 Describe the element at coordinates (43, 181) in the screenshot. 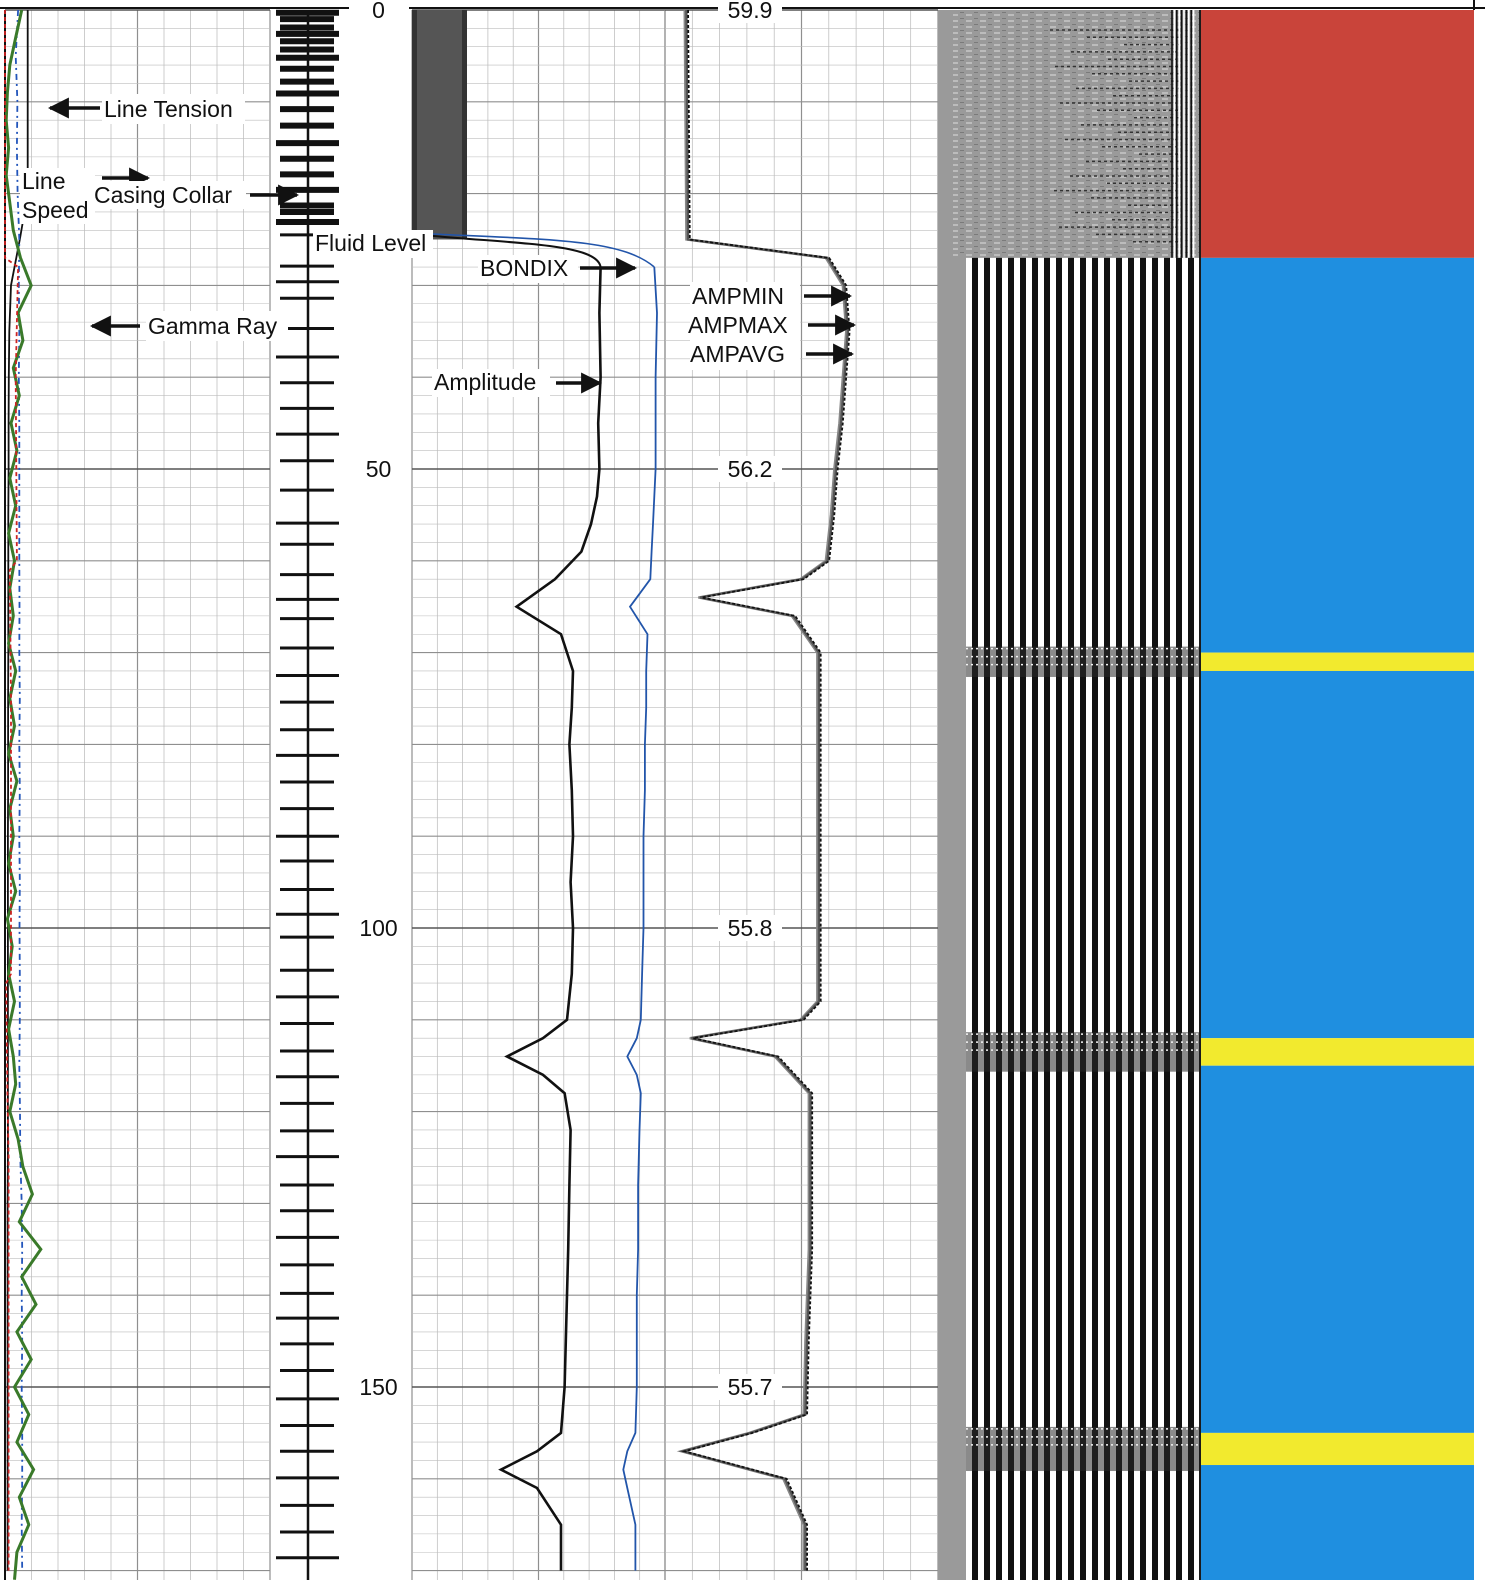

I see `label-line-speed-1: Line` at that location.